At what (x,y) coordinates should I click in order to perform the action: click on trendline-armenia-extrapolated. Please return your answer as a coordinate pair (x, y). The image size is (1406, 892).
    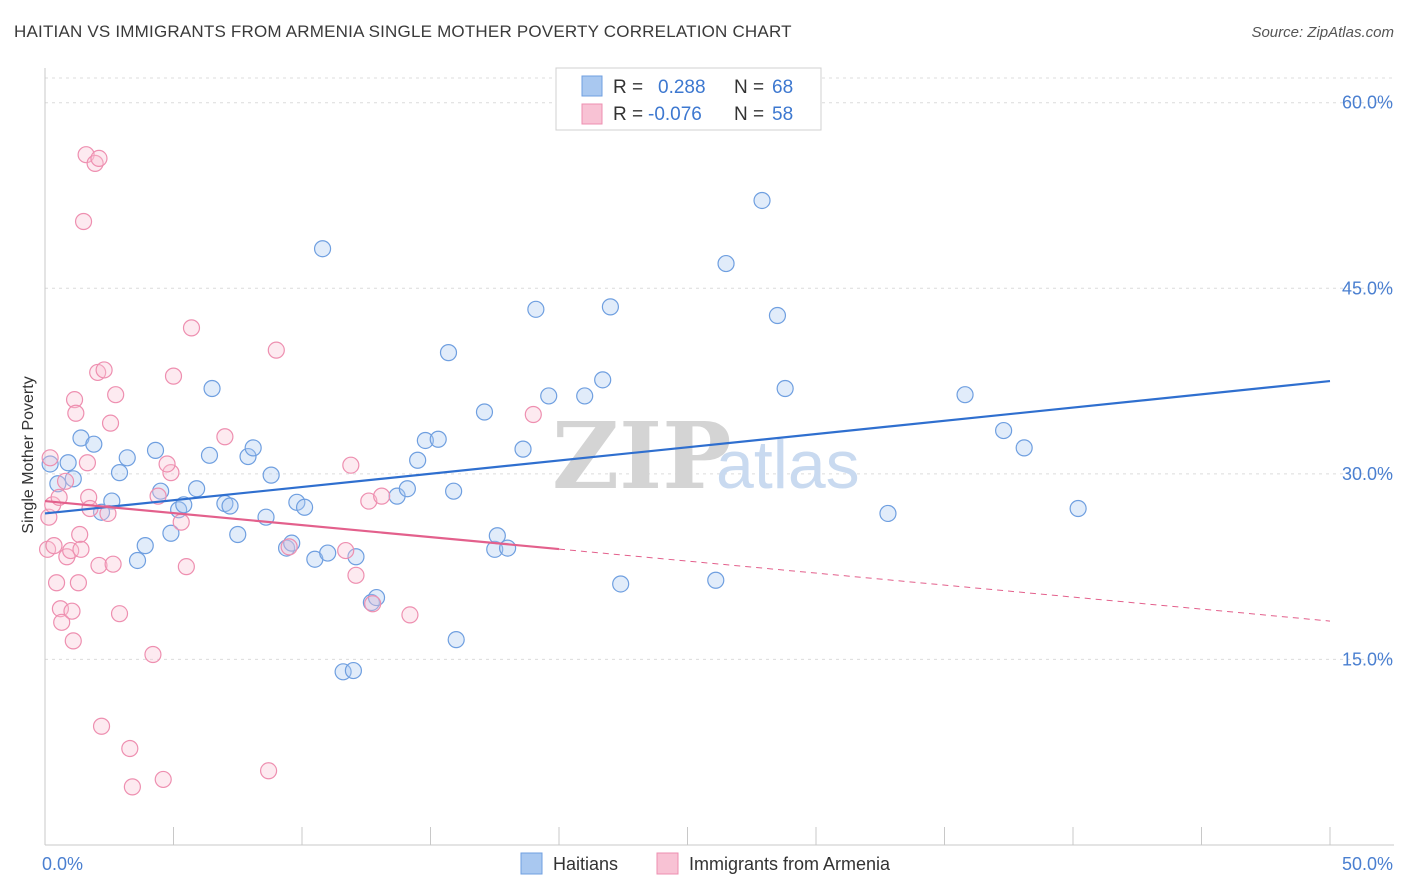
    Looking at the image, I should click on (944, 585).